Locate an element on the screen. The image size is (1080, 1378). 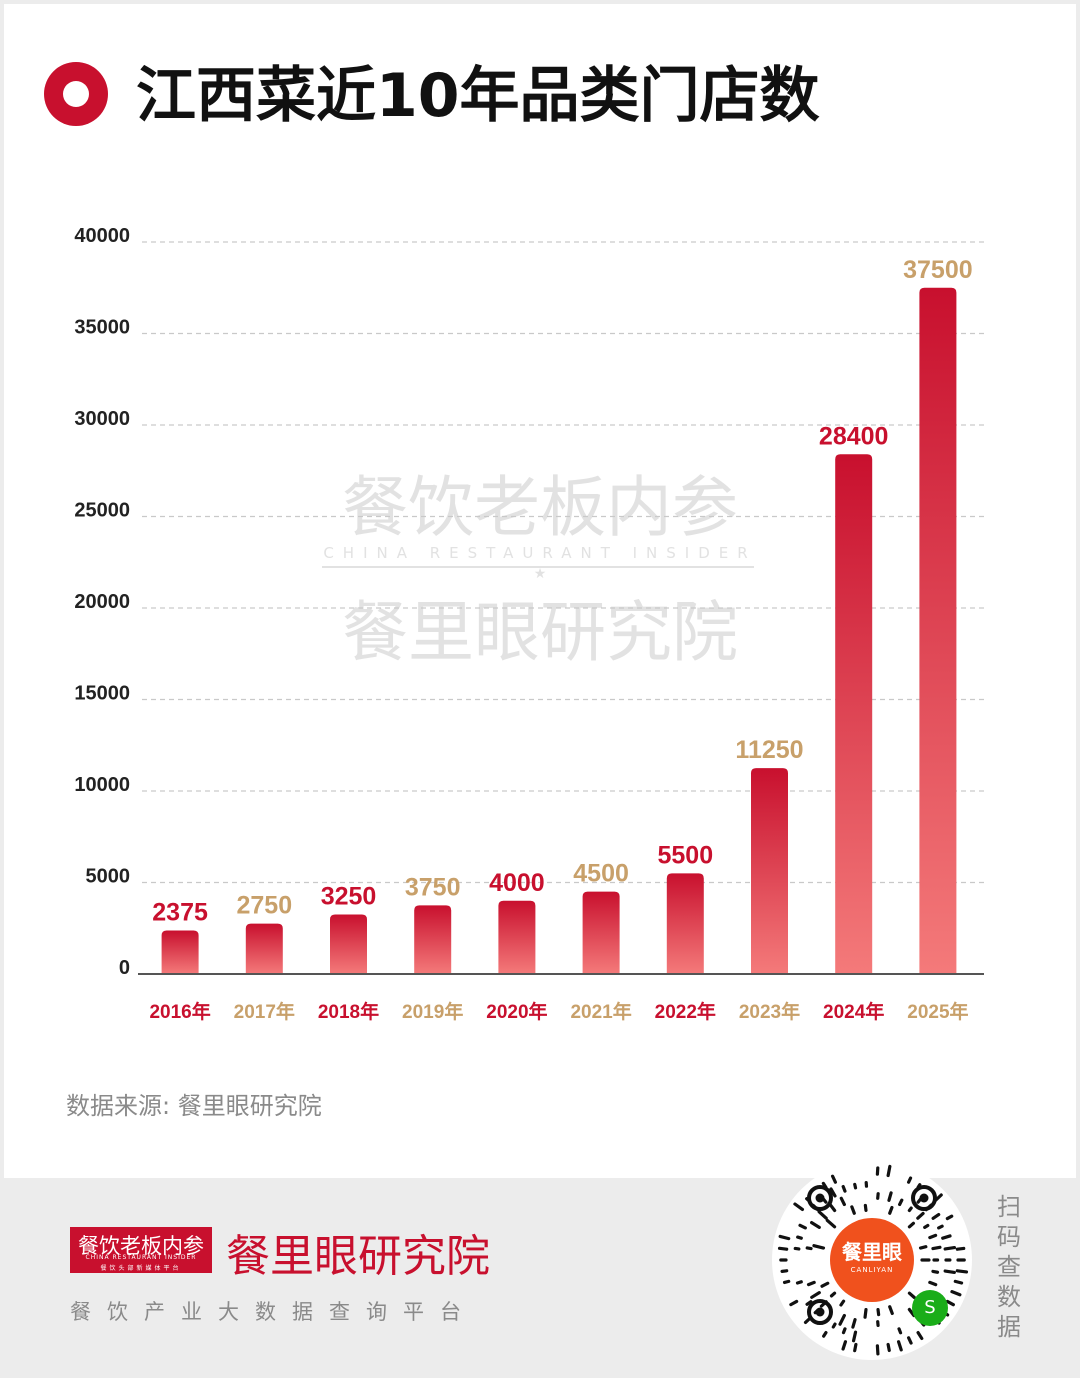
x-tick-label: 2021年 is located at coordinates (600, 1011).